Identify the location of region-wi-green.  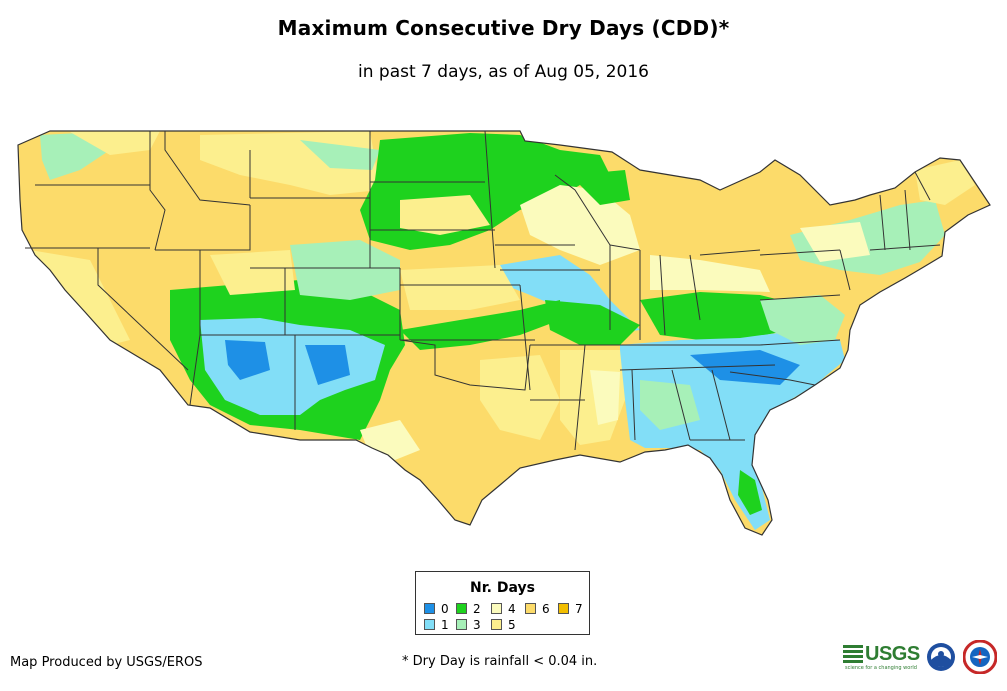
(600, 187).